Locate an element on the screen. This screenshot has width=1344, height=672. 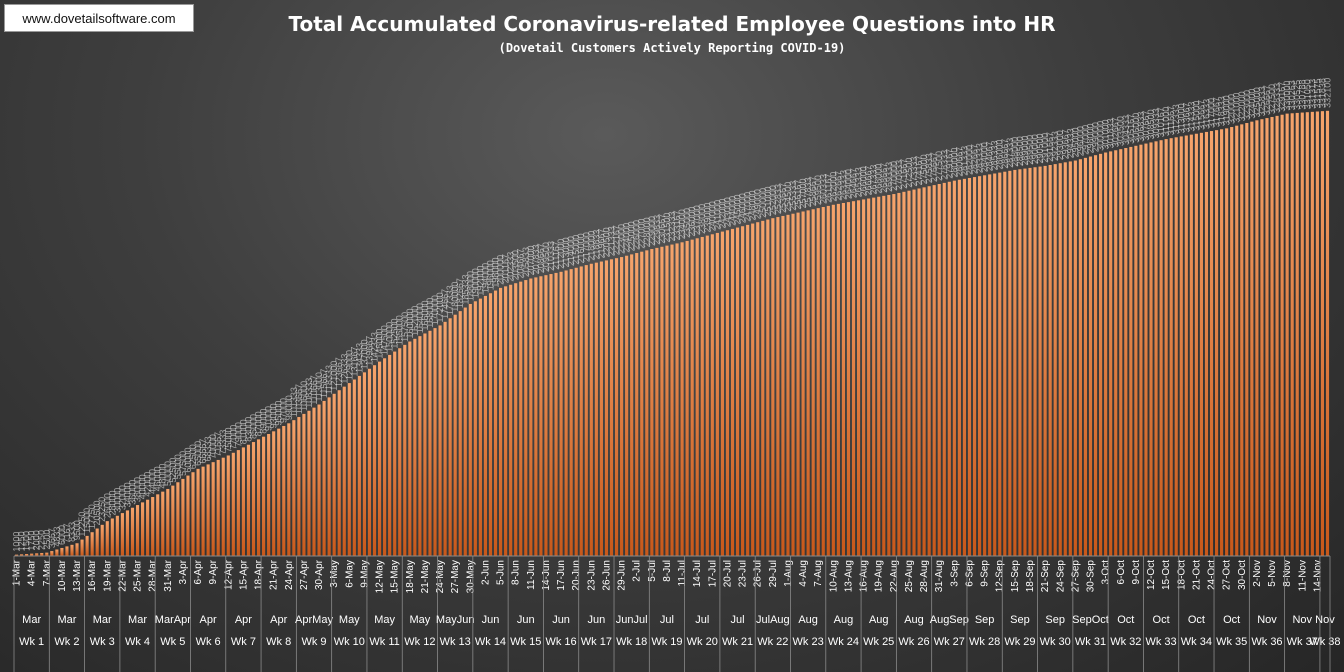
data-label: 307667 is located at coordinates (1146, 126).